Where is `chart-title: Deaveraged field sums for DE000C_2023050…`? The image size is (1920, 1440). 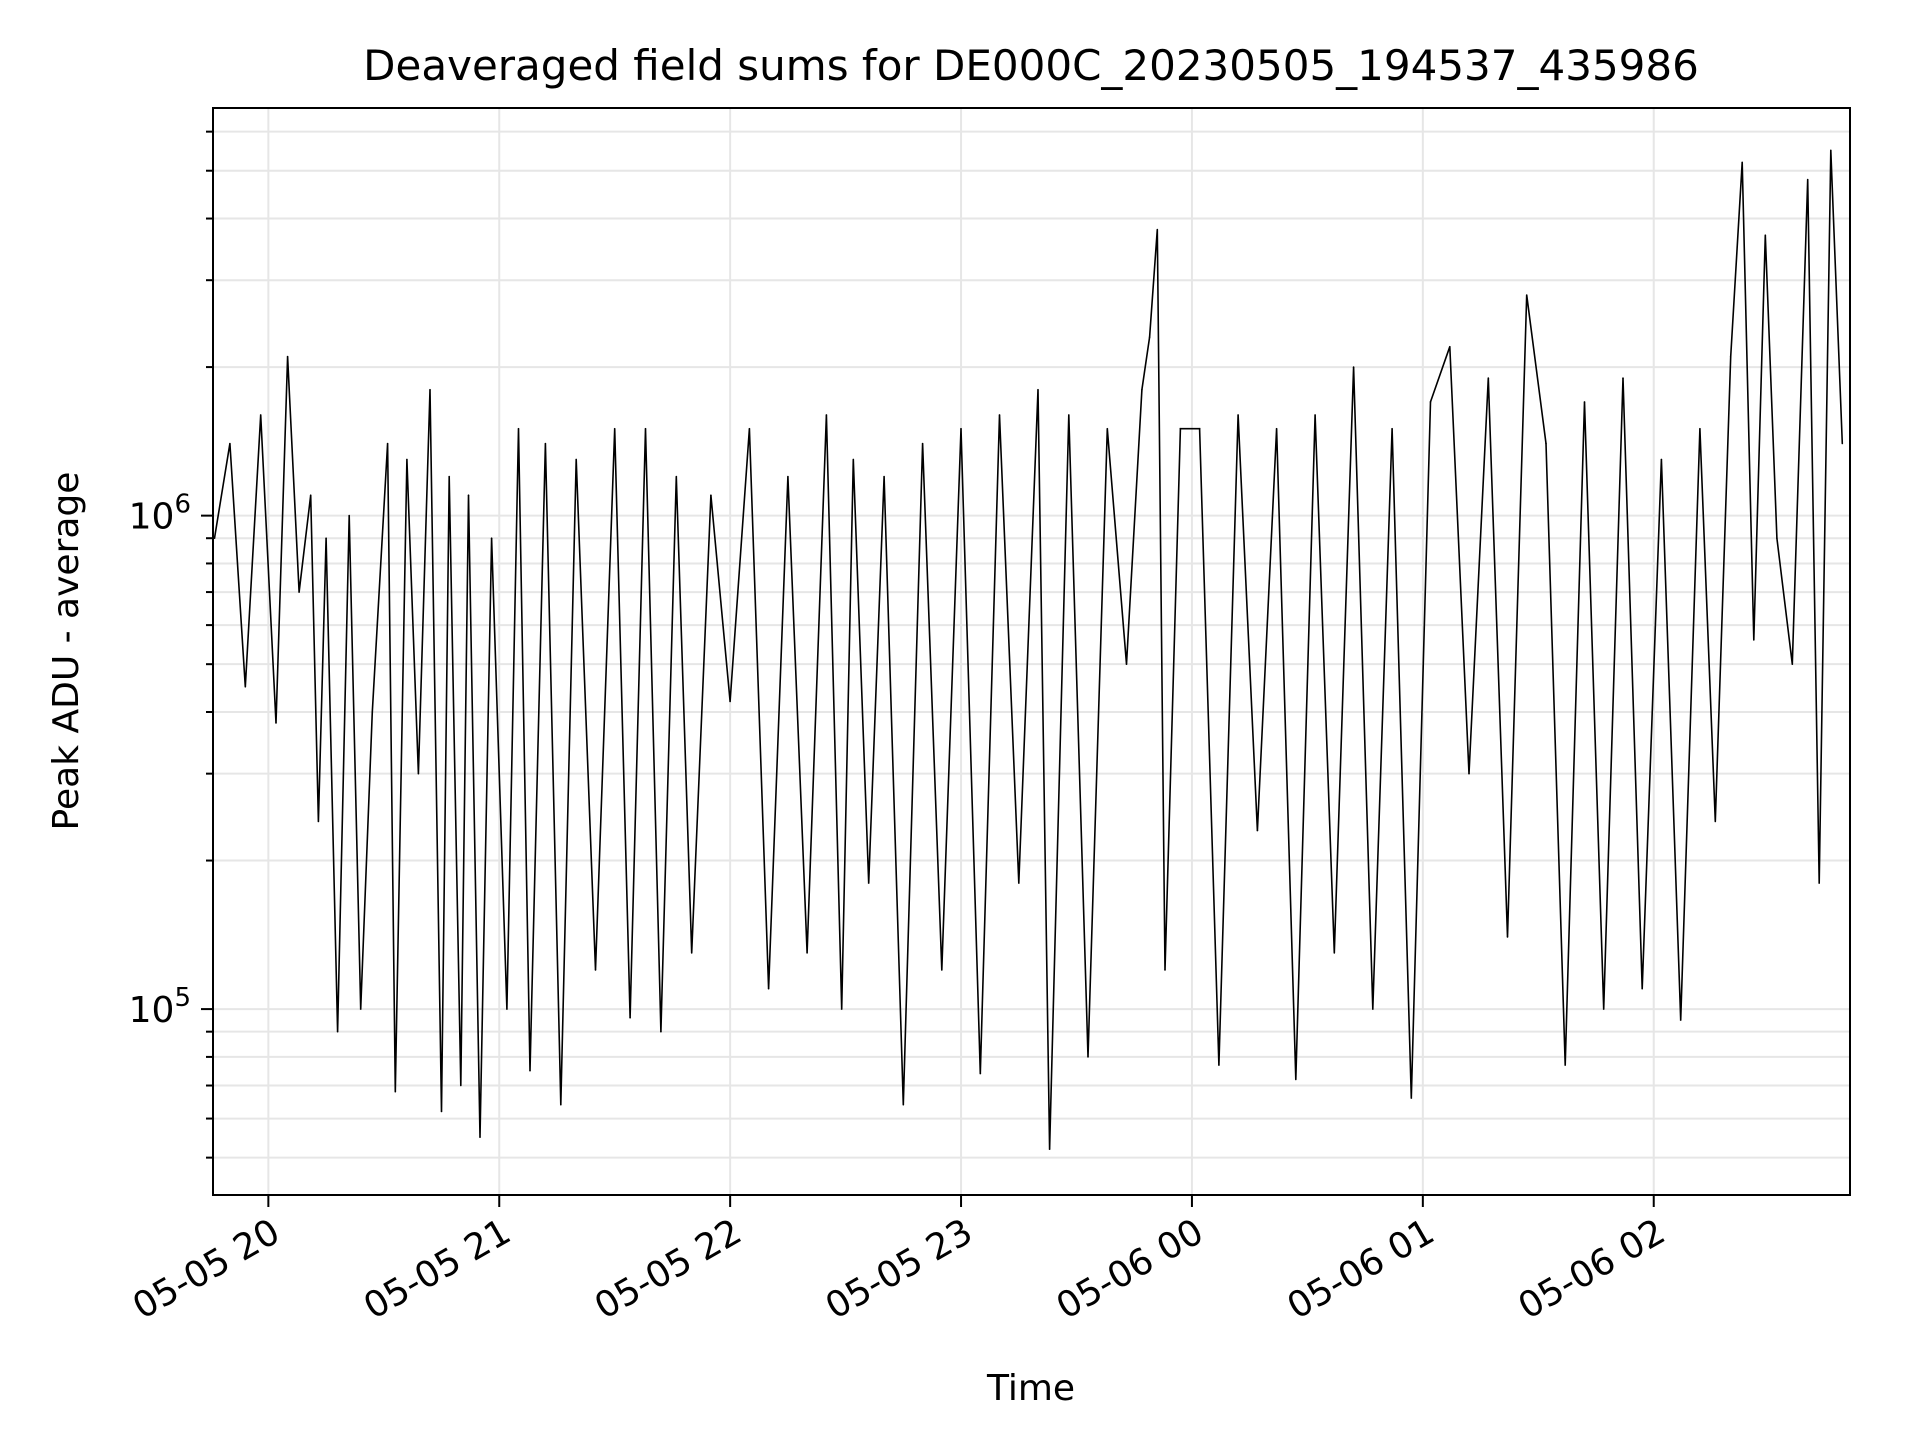 chart-title: Deaveraged field sums for DE000C_2023050… is located at coordinates (1031, 65).